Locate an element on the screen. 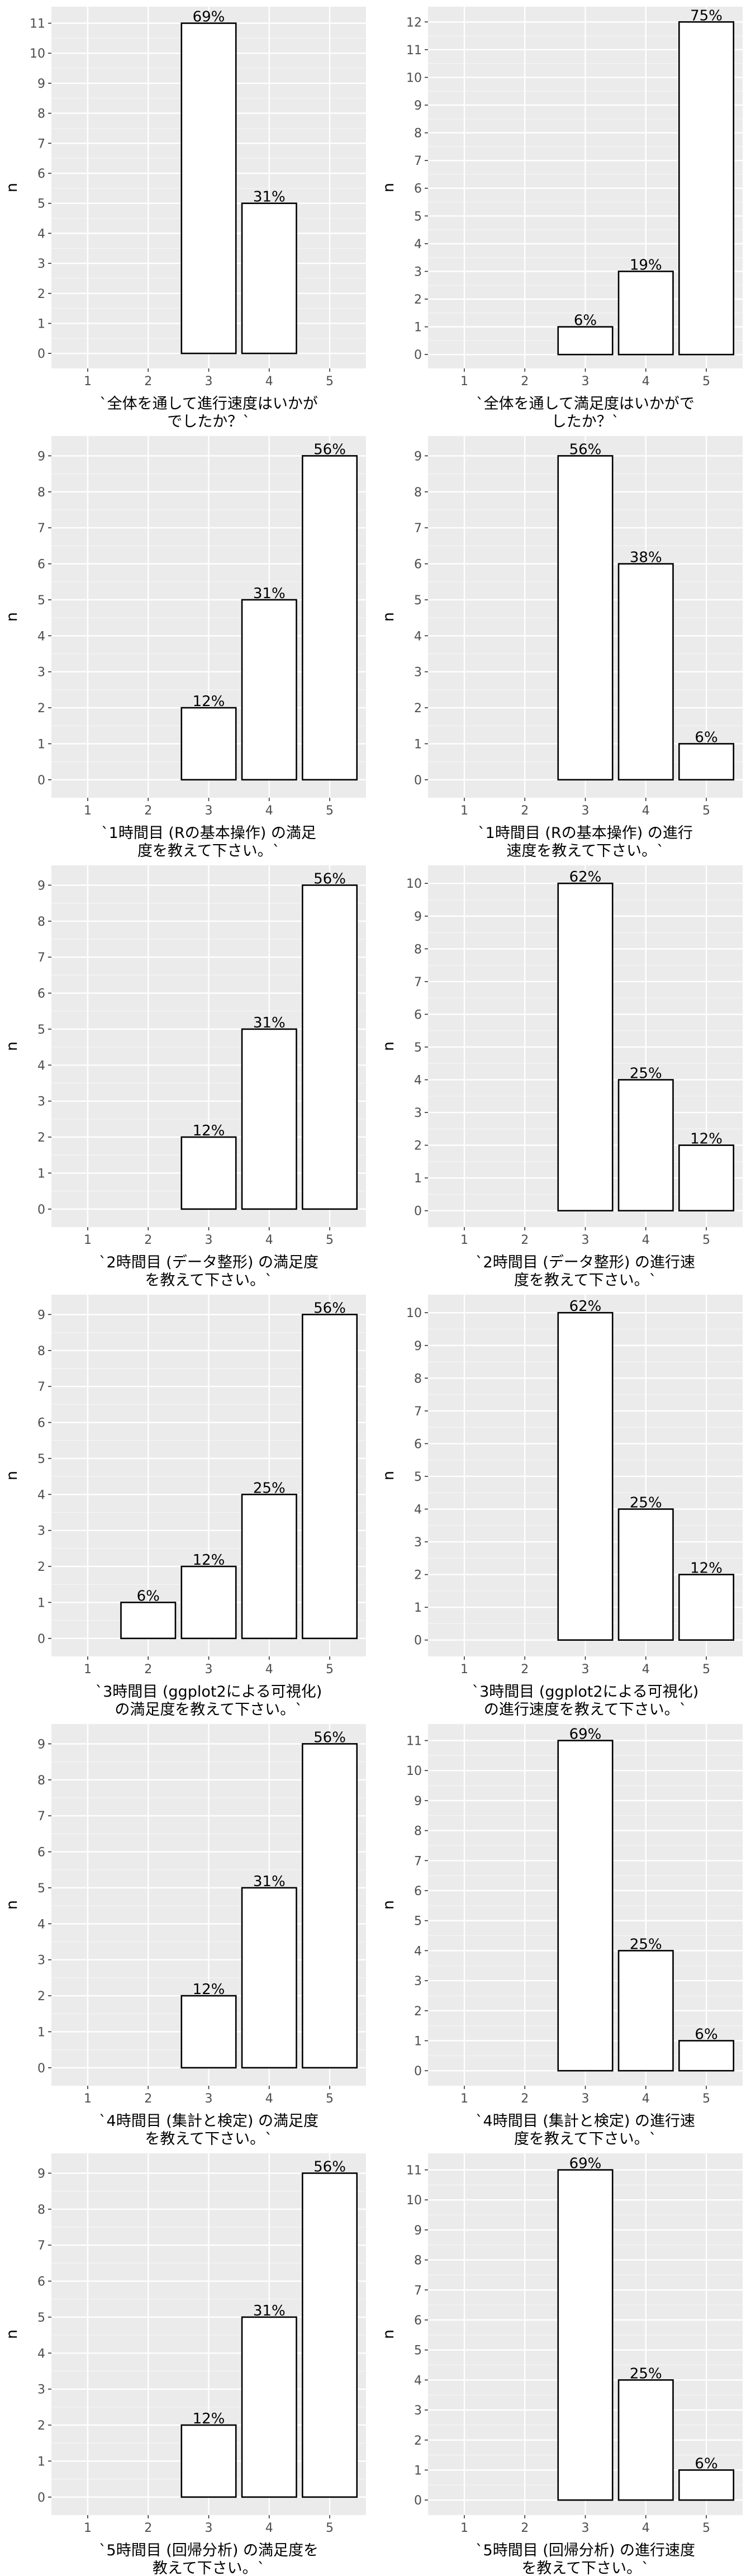  bar-data-label: 6% is located at coordinates (706, 2035).